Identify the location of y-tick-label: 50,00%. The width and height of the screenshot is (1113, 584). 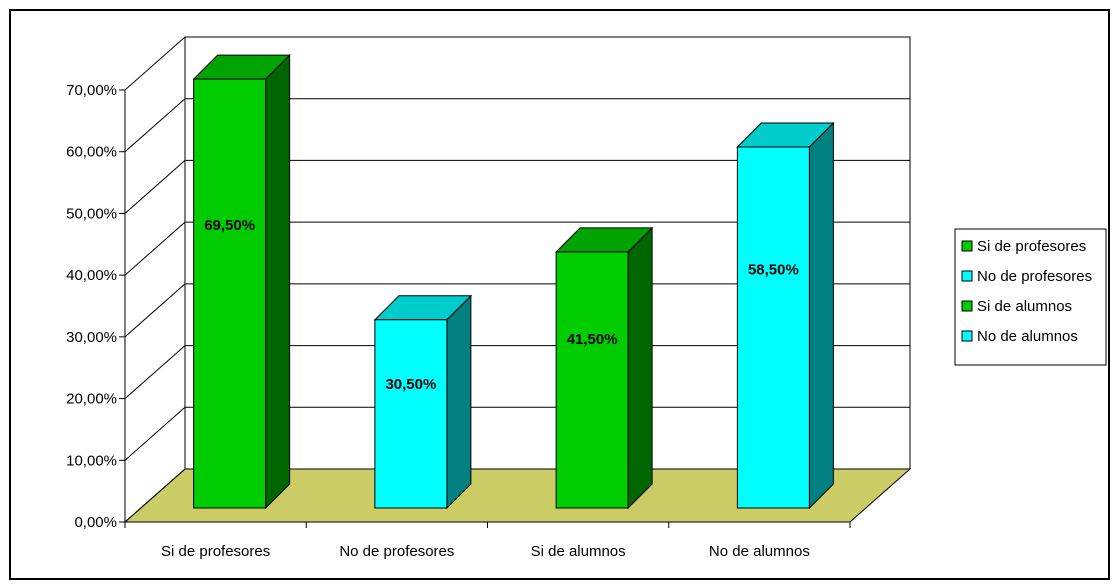
(91, 213).